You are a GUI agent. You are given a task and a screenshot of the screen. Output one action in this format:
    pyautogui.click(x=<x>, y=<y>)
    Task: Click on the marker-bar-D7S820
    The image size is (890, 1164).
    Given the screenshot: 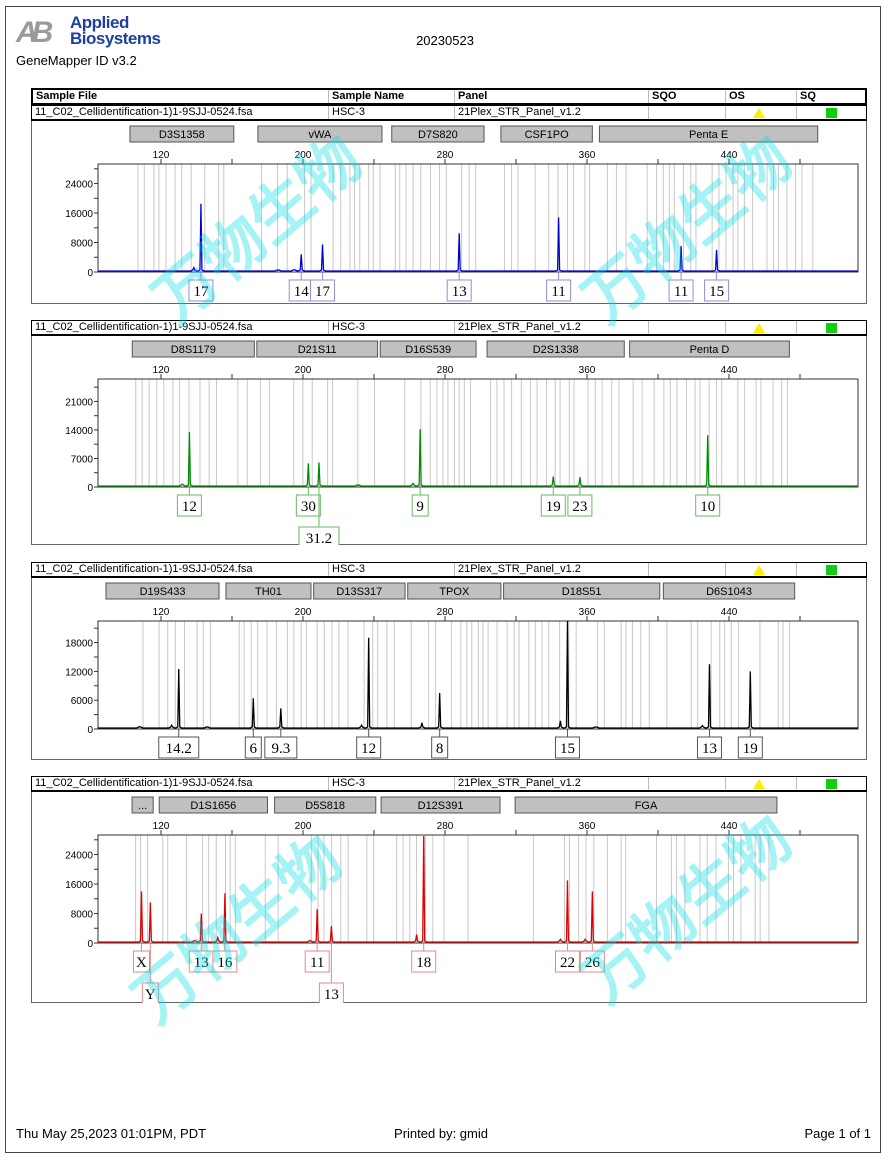 What is the action you would take?
    pyautogui.click(x=438, y=134)
    